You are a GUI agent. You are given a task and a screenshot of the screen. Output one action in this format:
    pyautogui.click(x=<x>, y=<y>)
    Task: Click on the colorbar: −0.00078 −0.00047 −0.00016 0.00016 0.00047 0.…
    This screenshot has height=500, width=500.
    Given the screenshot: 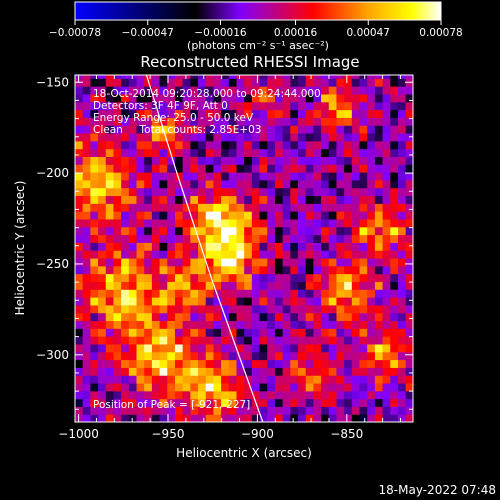 What is the action you would take?
    pyautogui.click(x=256, y=26)
    